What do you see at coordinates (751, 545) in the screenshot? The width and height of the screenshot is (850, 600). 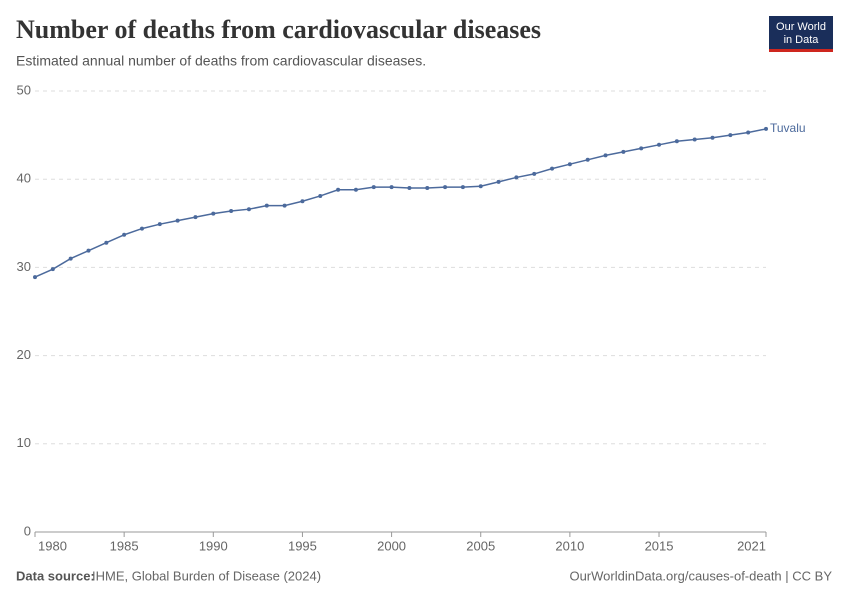 I see `x-tick-label: 2021` at bounding box center [751, 545].